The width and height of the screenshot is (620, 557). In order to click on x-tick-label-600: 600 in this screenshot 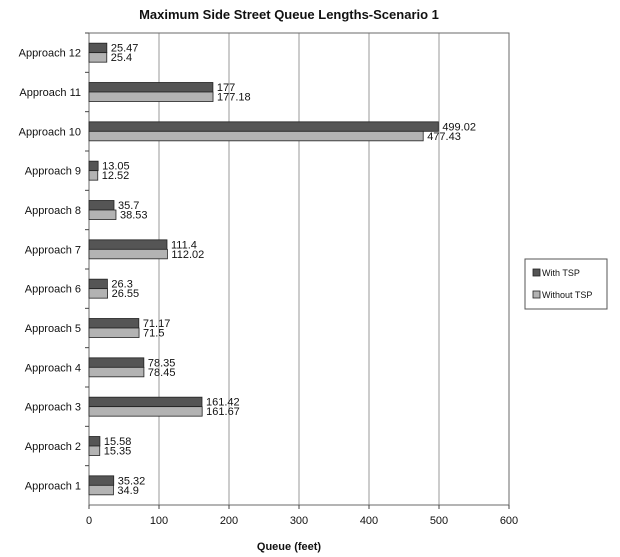, I will do `click(509, 521)`.